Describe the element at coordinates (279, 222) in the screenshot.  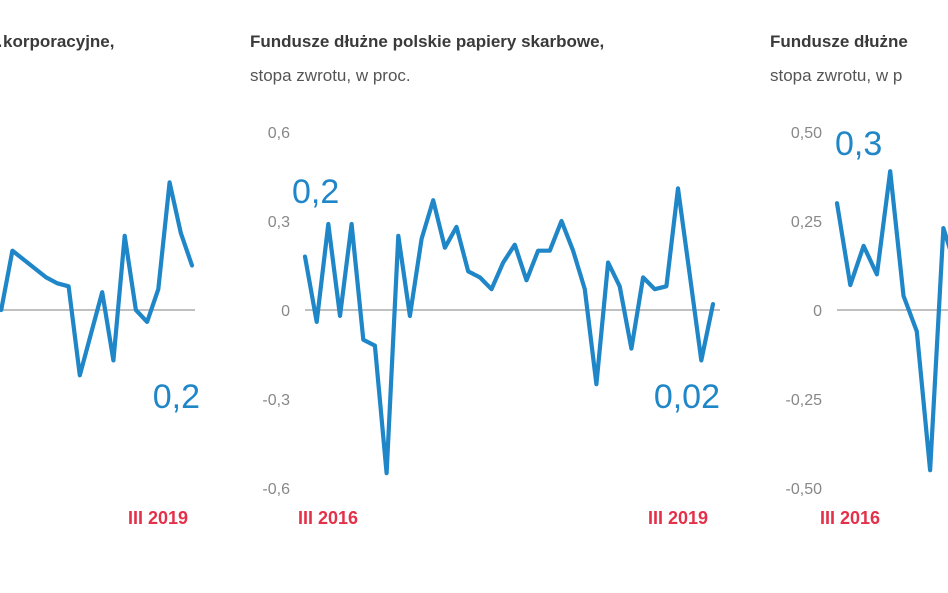
I see `y-tick-label: 0,3` at that location.